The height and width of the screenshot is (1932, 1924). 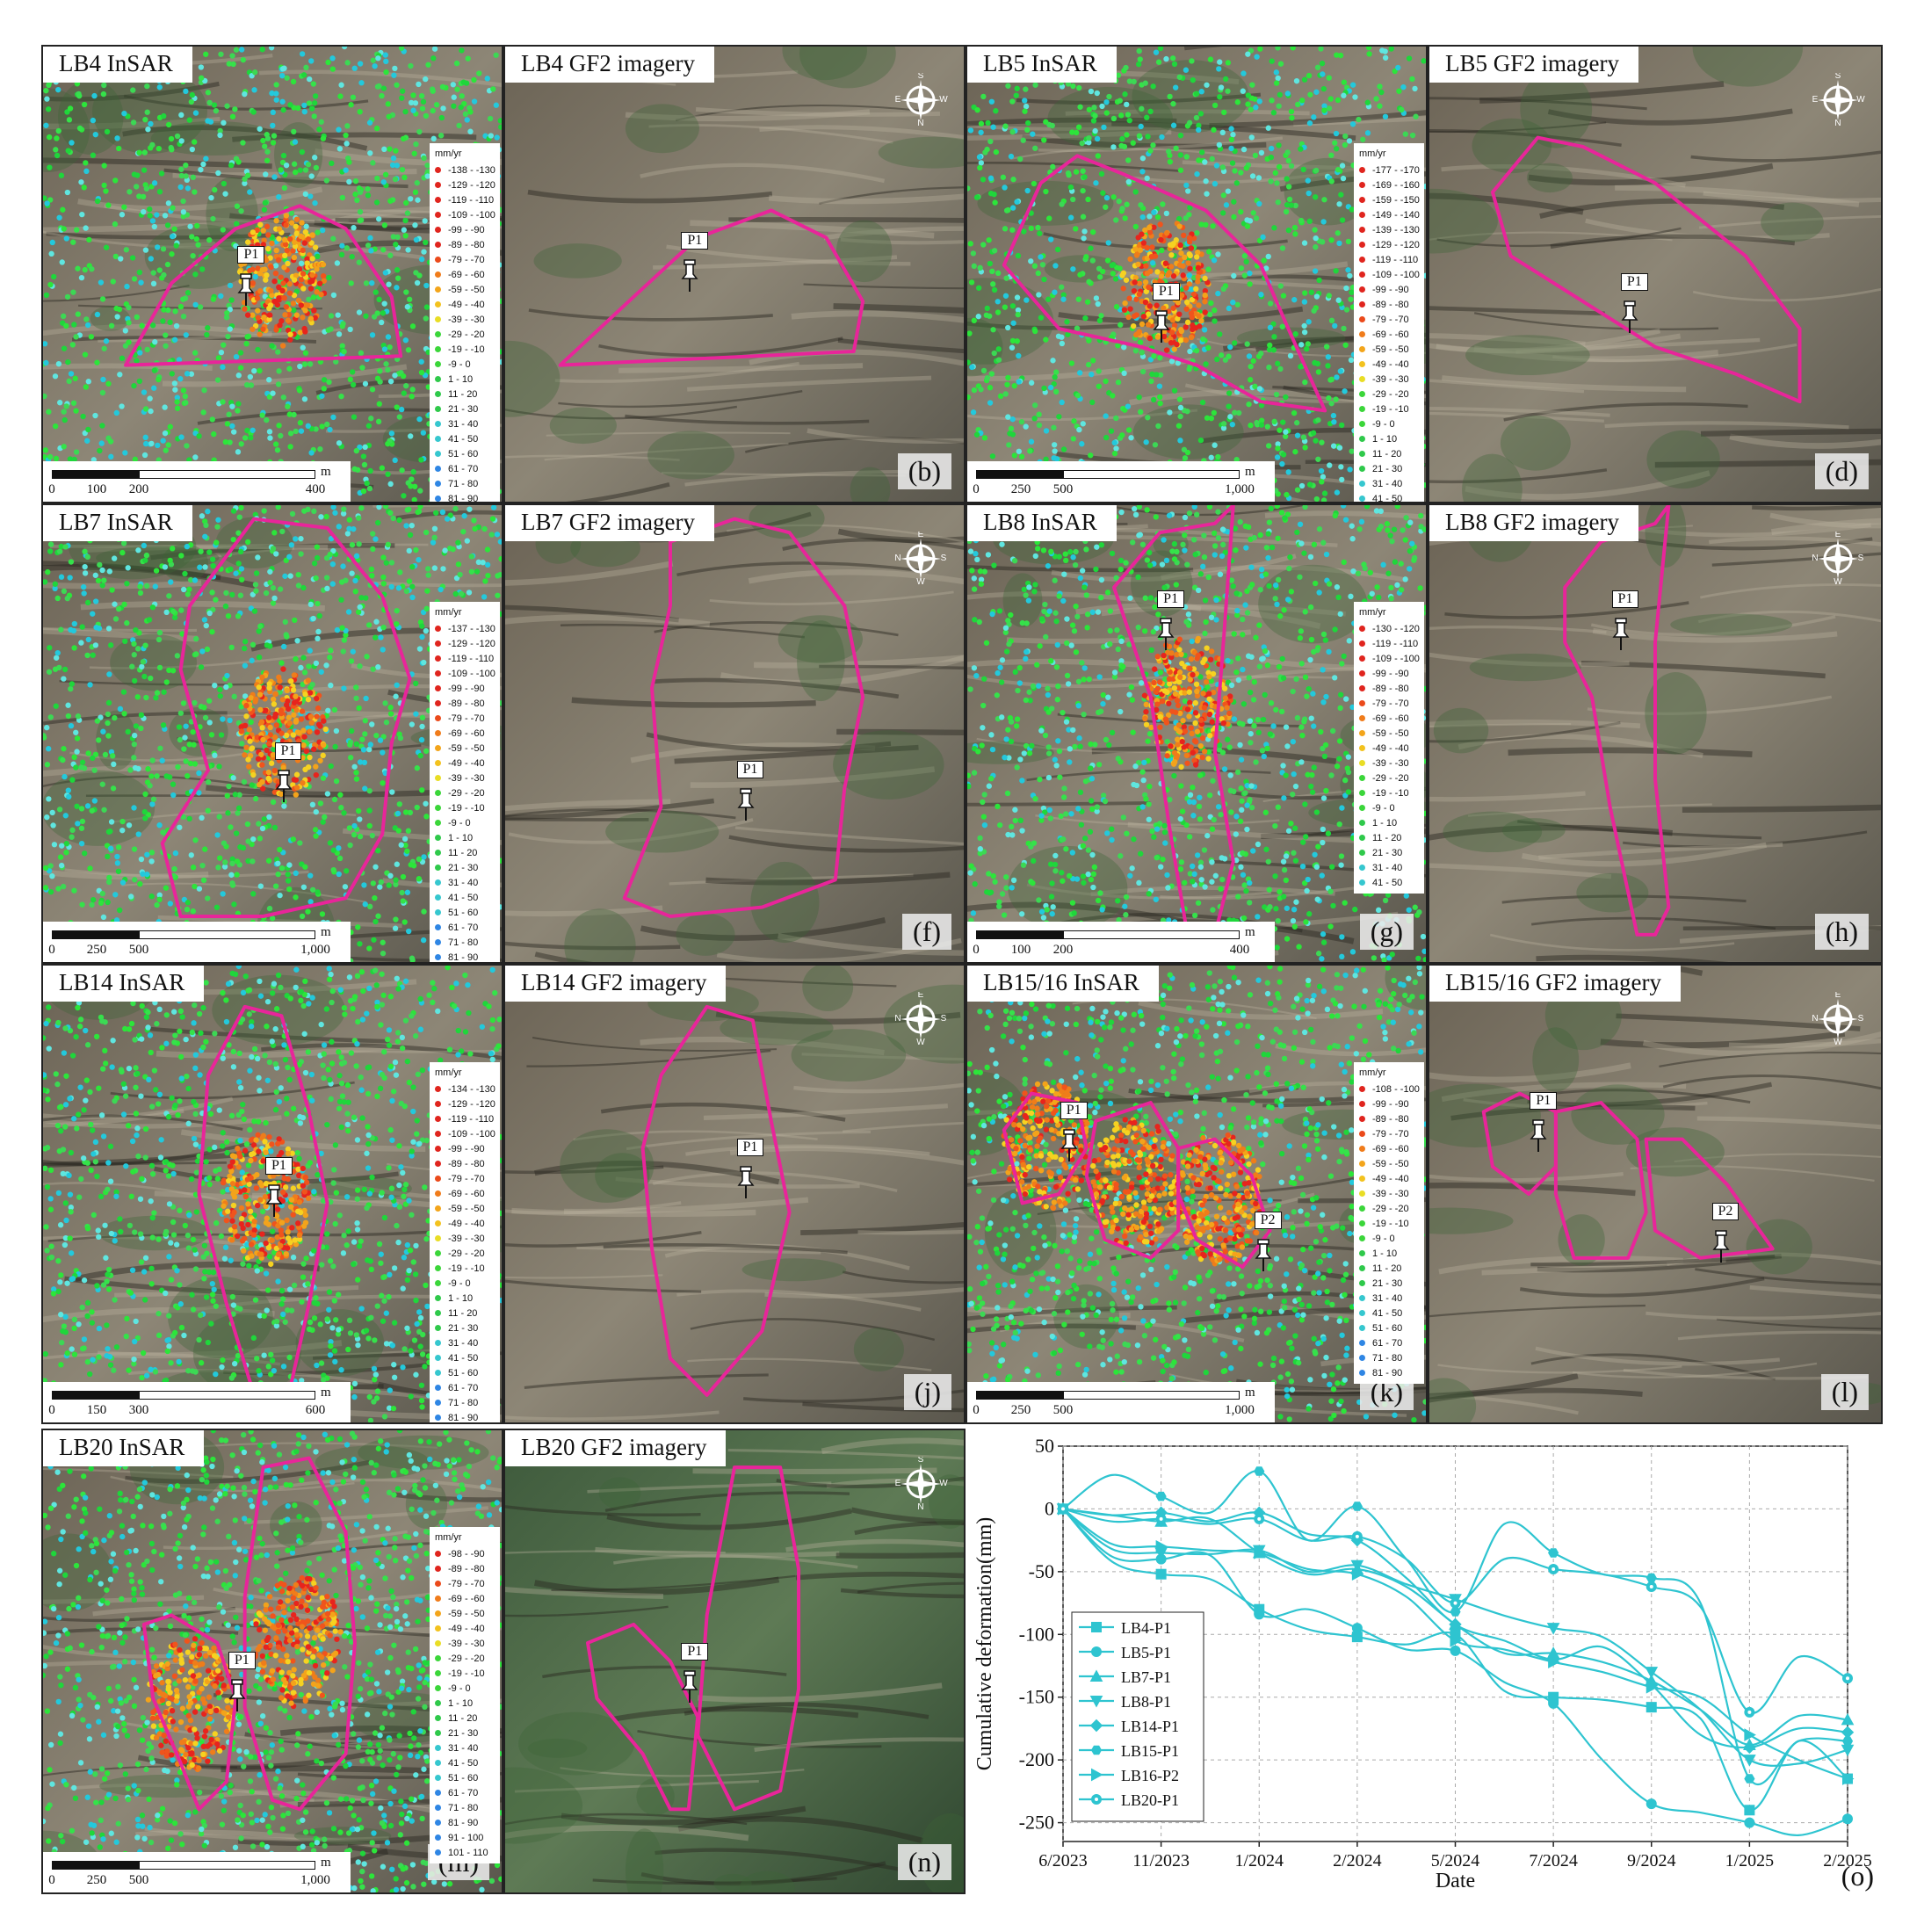 What do you see at coordinates (464, 897) in the screenshot?
I see `legend-label: 41 - 50` at bounding box center [464, 897].